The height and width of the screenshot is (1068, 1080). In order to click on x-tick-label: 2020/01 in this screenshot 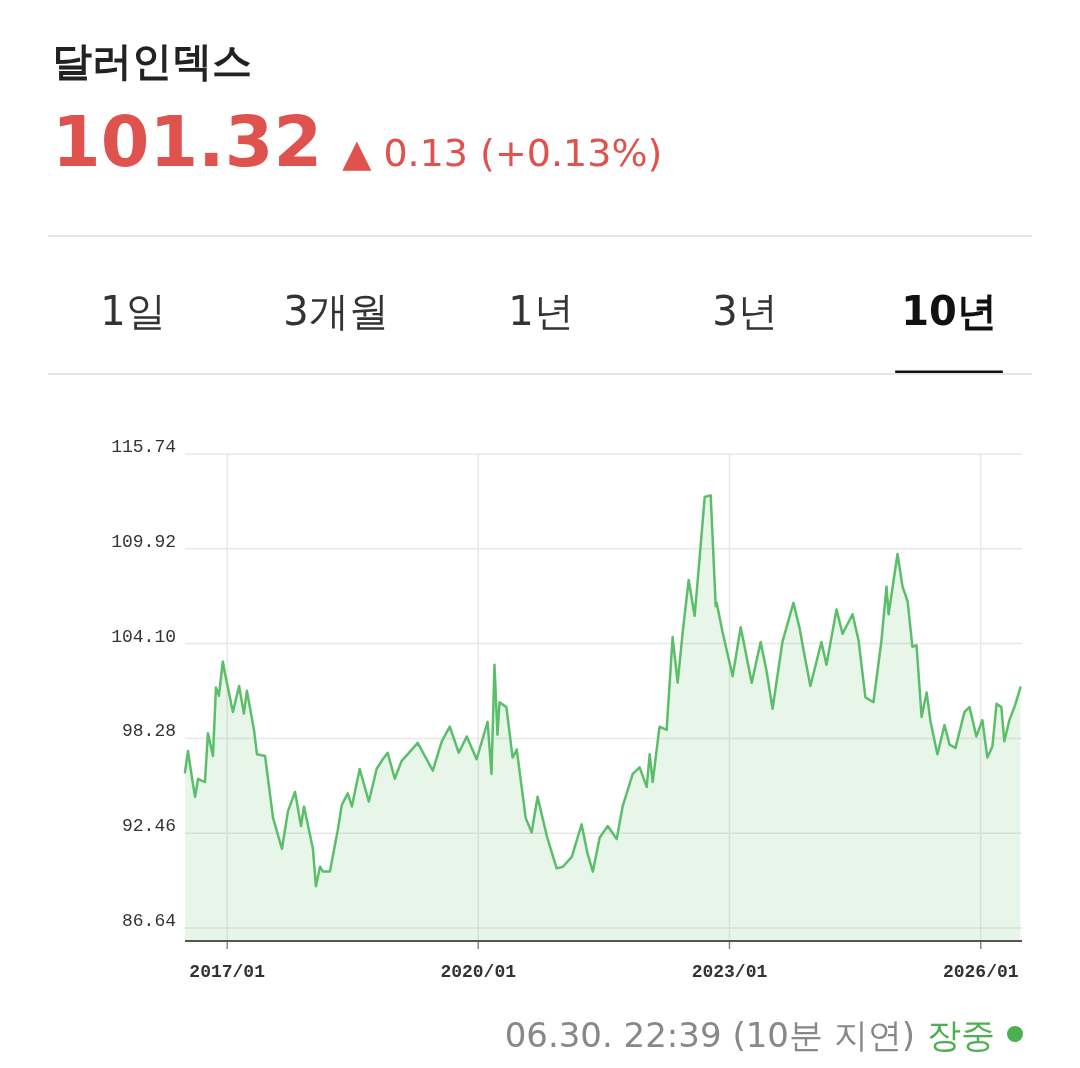, I will do `click(478, 972)`.